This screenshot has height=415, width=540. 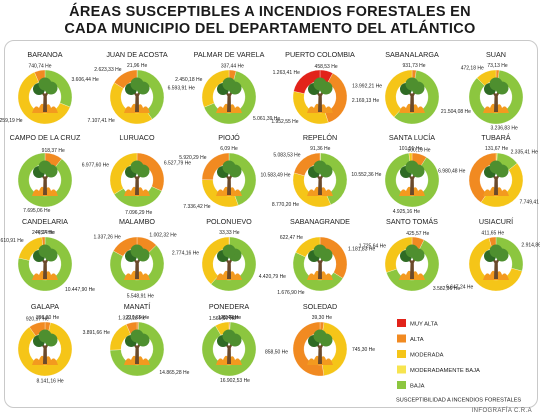 I want to click on donut-galapa: GALAPA 308,80 He 8.141,16 He 920,97 He, so click(x=45, y=343).